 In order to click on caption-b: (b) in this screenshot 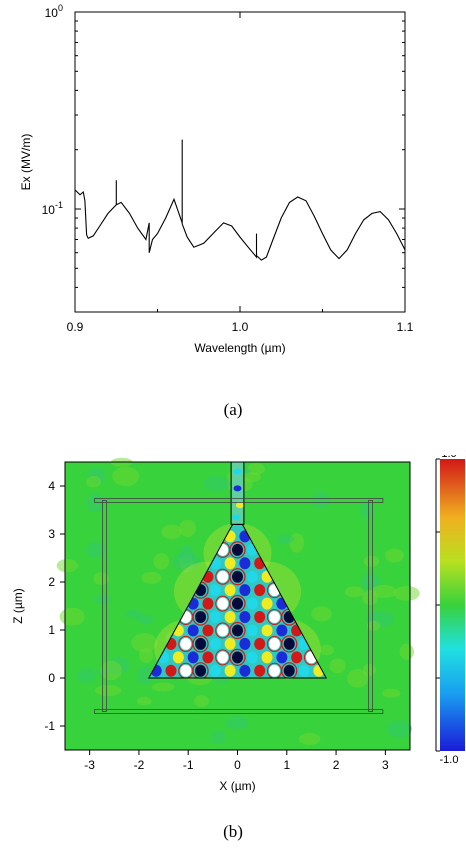, I will do `click(233, 831)`.